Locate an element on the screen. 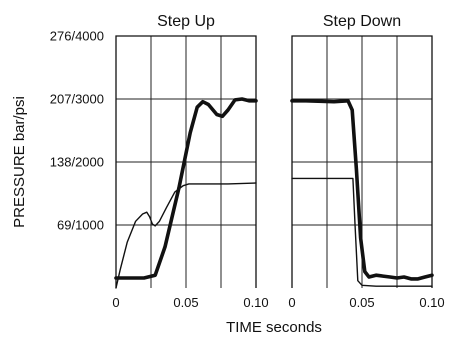  panel-title-1: Step Up is located at coordinates (186, 21).